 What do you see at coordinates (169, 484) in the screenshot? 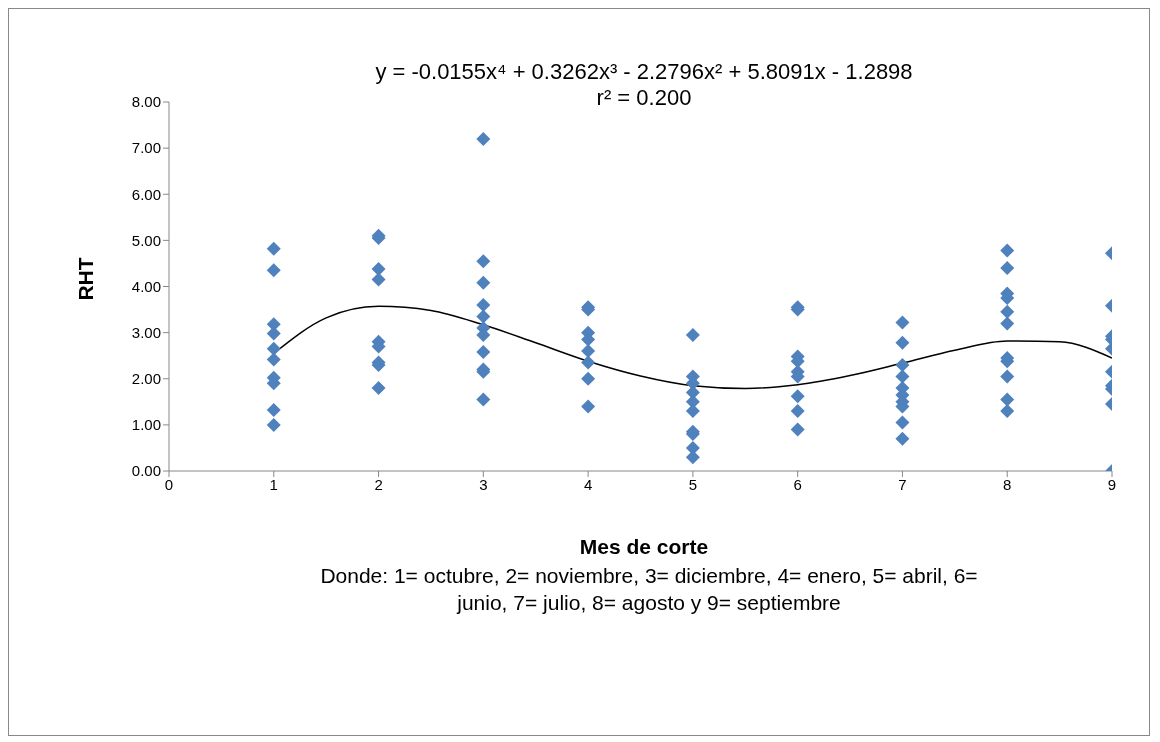
I see `x-tick-label: 0` at bounding box center [169, 484].